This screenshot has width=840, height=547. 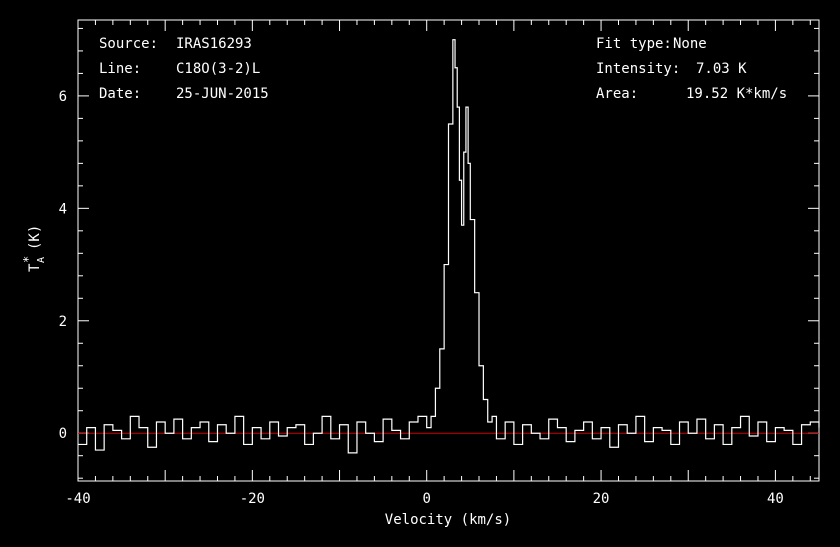 I want to click on y-axis-label: T A * (K), so click(x=34, y=248).